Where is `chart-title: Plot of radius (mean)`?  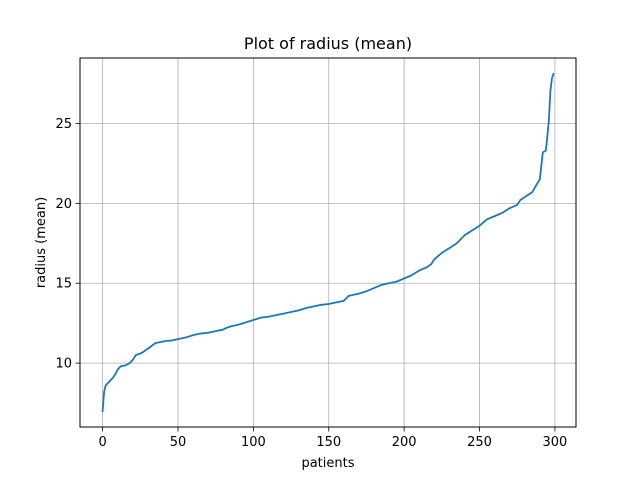
chart-title: Plot of radius (mean) is located at coordinates (328, 43).